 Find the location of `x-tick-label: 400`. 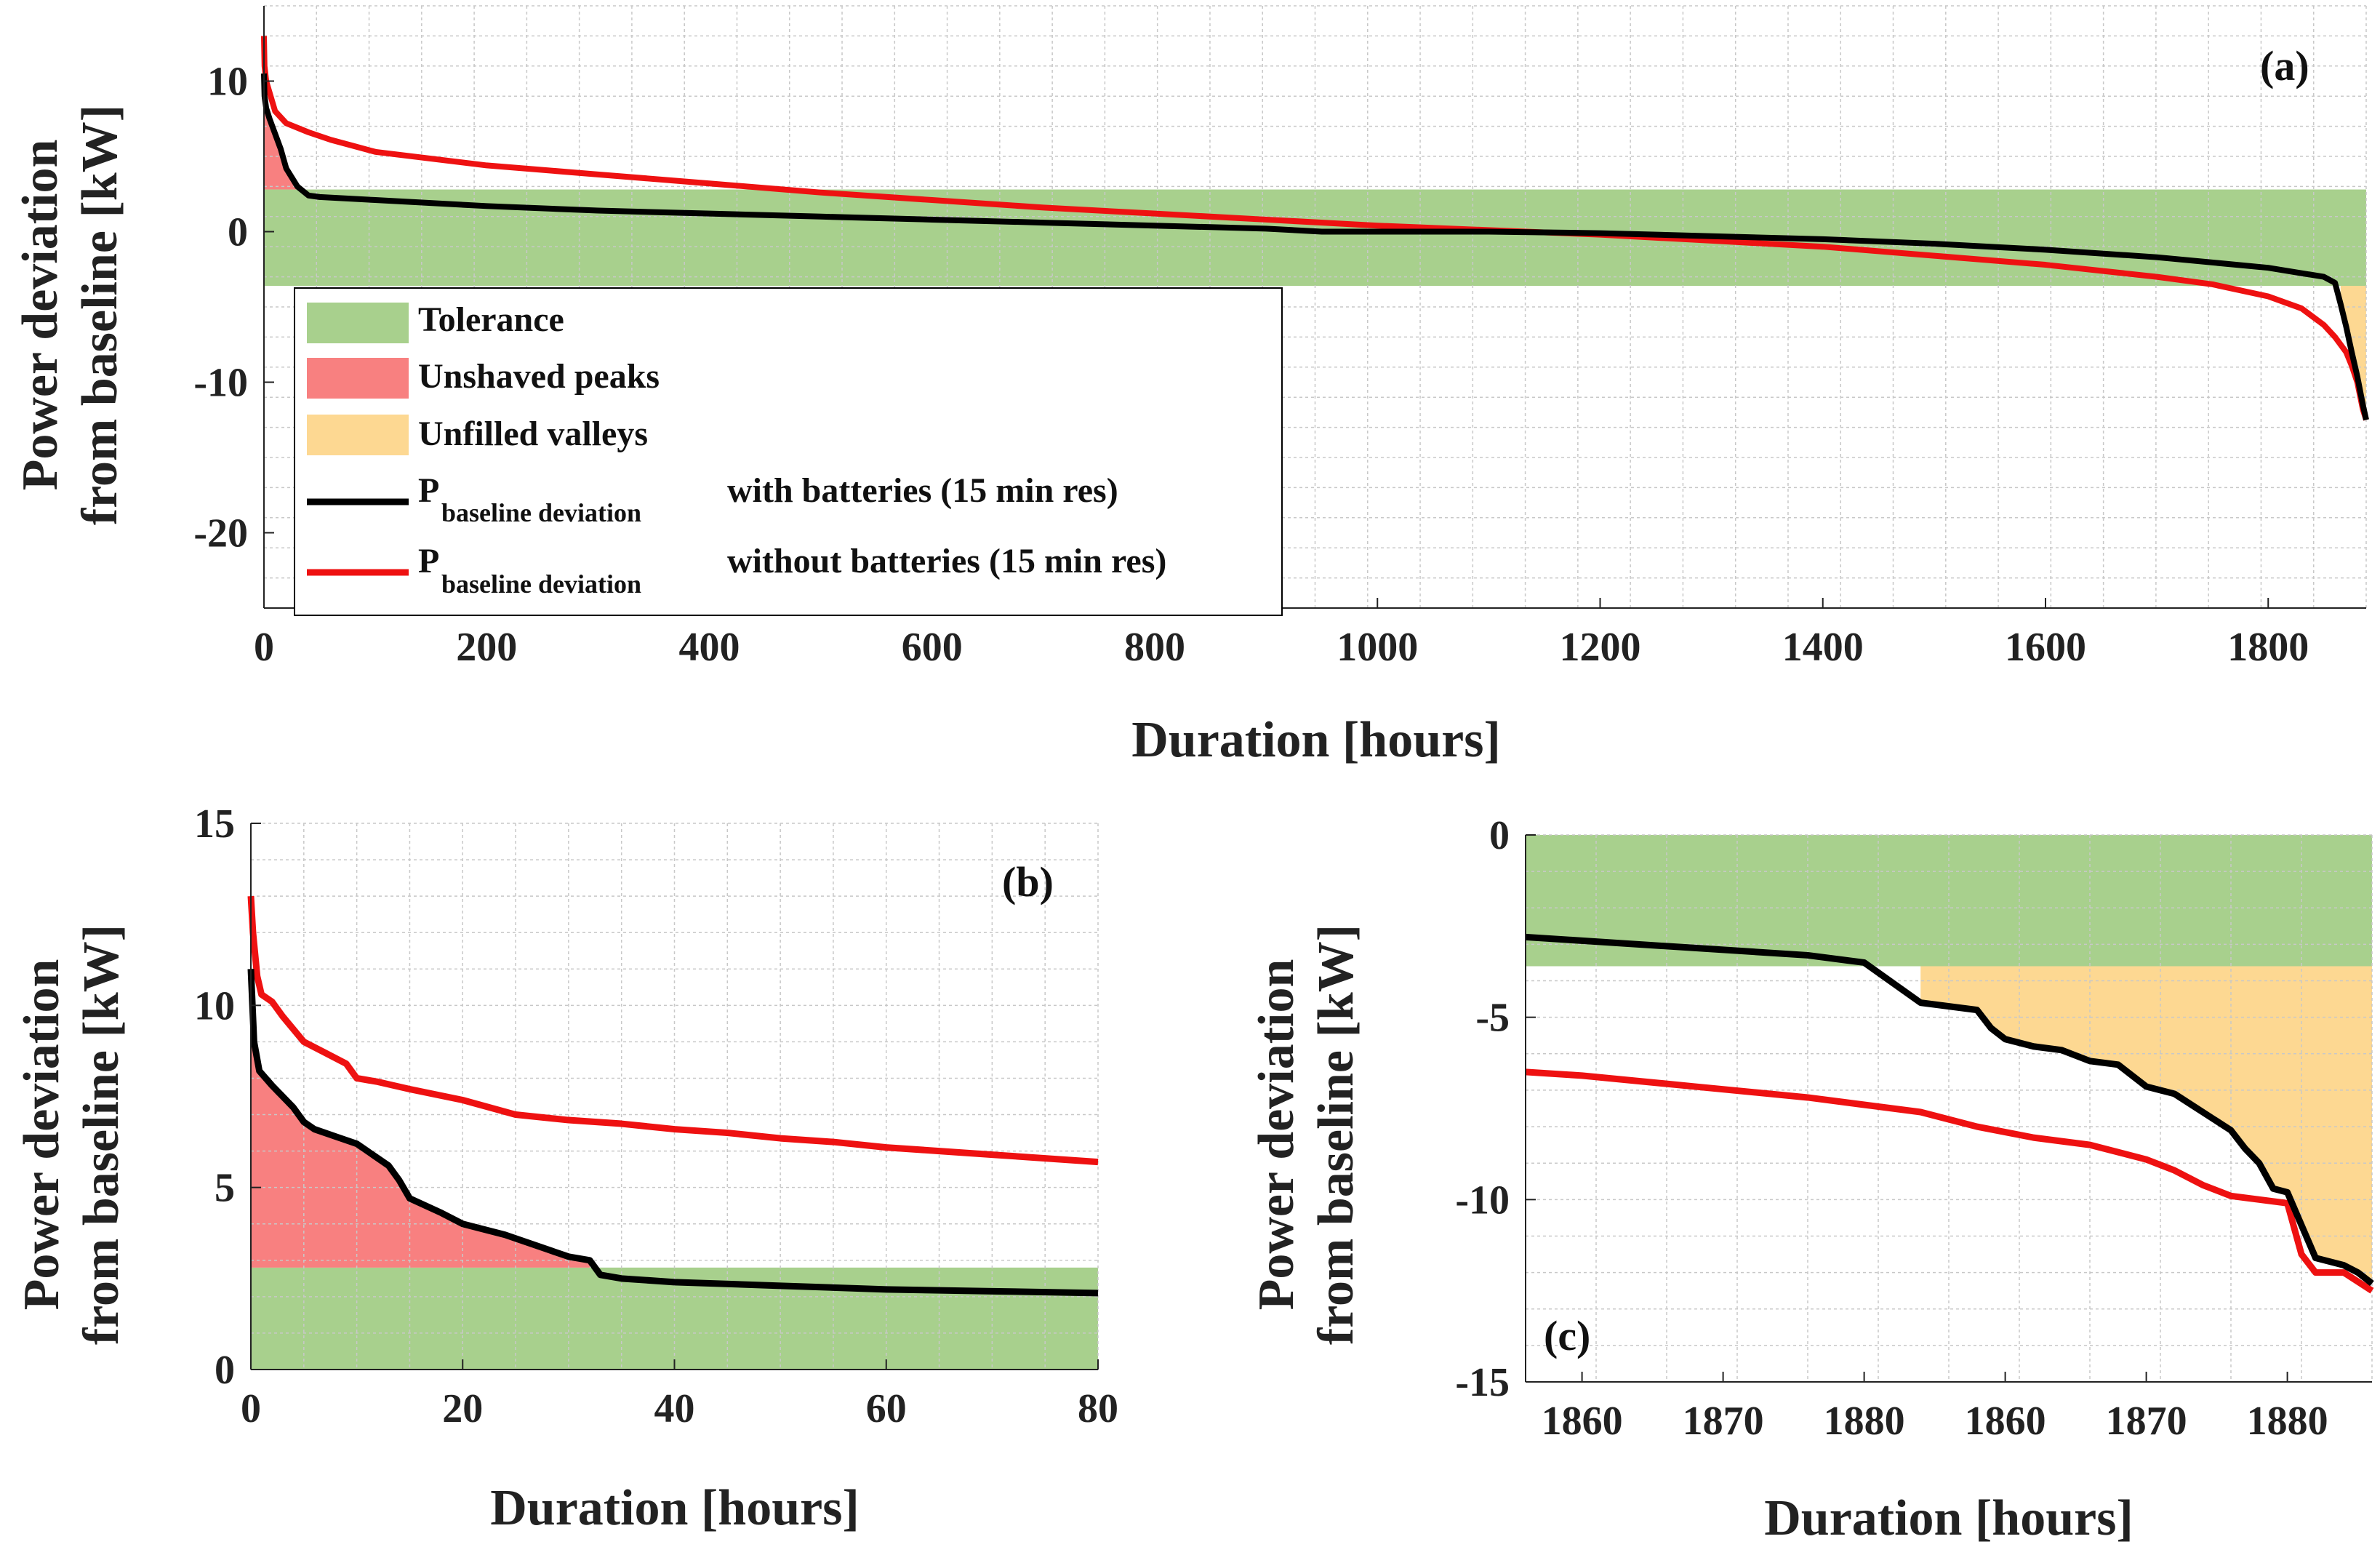

x-tick-label: 400 is located at coordinates (709, 647).